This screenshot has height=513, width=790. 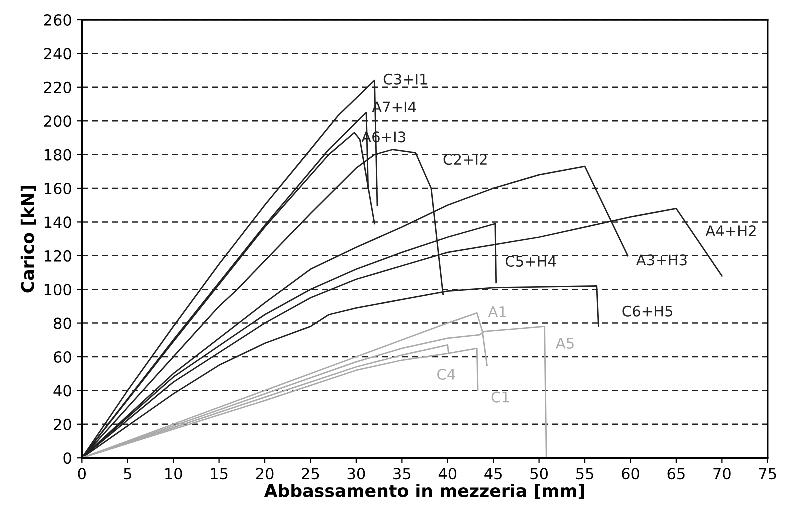 What do you see at coordinates (539, 474) in the screenshot?
I see `x-tick-label: 50` at bounding box center [539, 474].